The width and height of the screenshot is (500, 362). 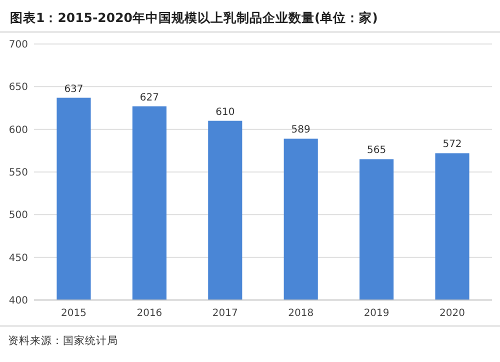 What do you see at coordinates (194, 17) in the screenshot?
I see `chart-title: 图表1：2015-2020年中国规模以上乳制品企业数量(单位：家)` at bounding box center [194, 17].